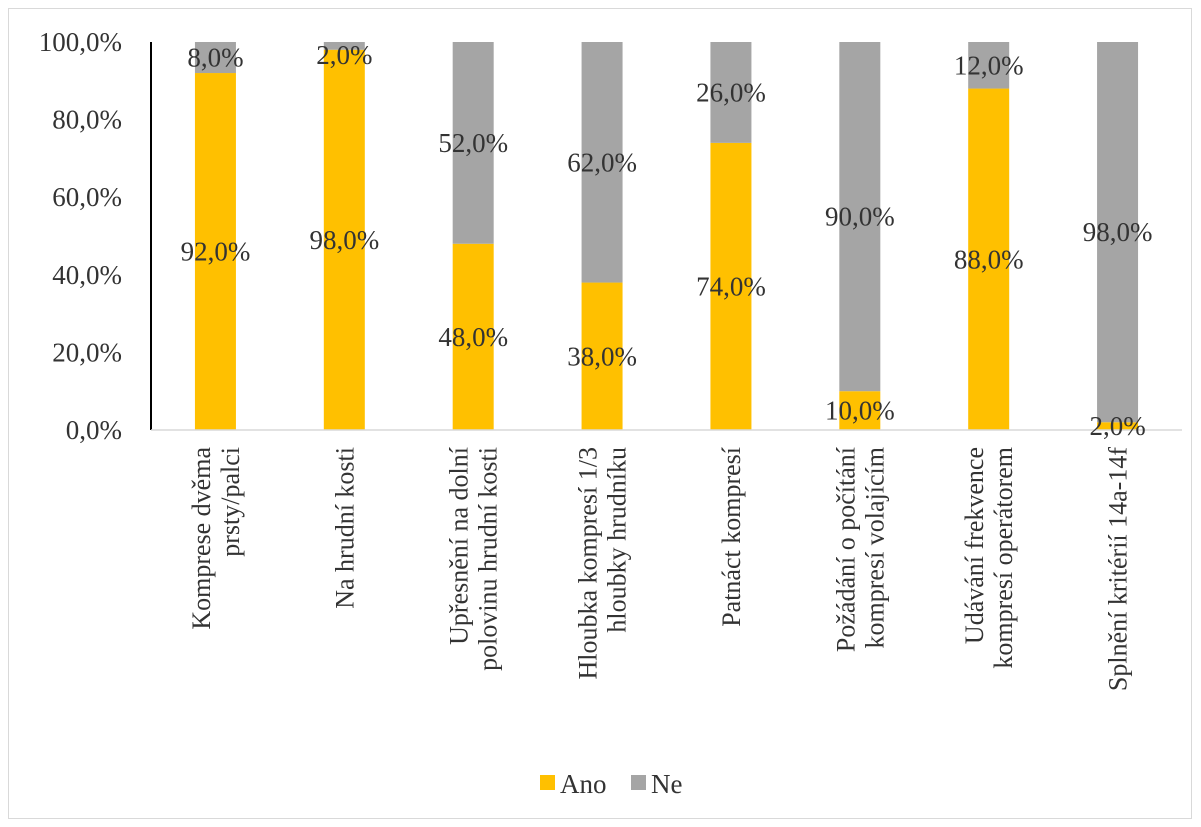 This screenshot has width=1201, height=827. Describe the element at coordinates (731, 537) in the screenshot. I see `category-label: Patnáct kompresí` at that location.